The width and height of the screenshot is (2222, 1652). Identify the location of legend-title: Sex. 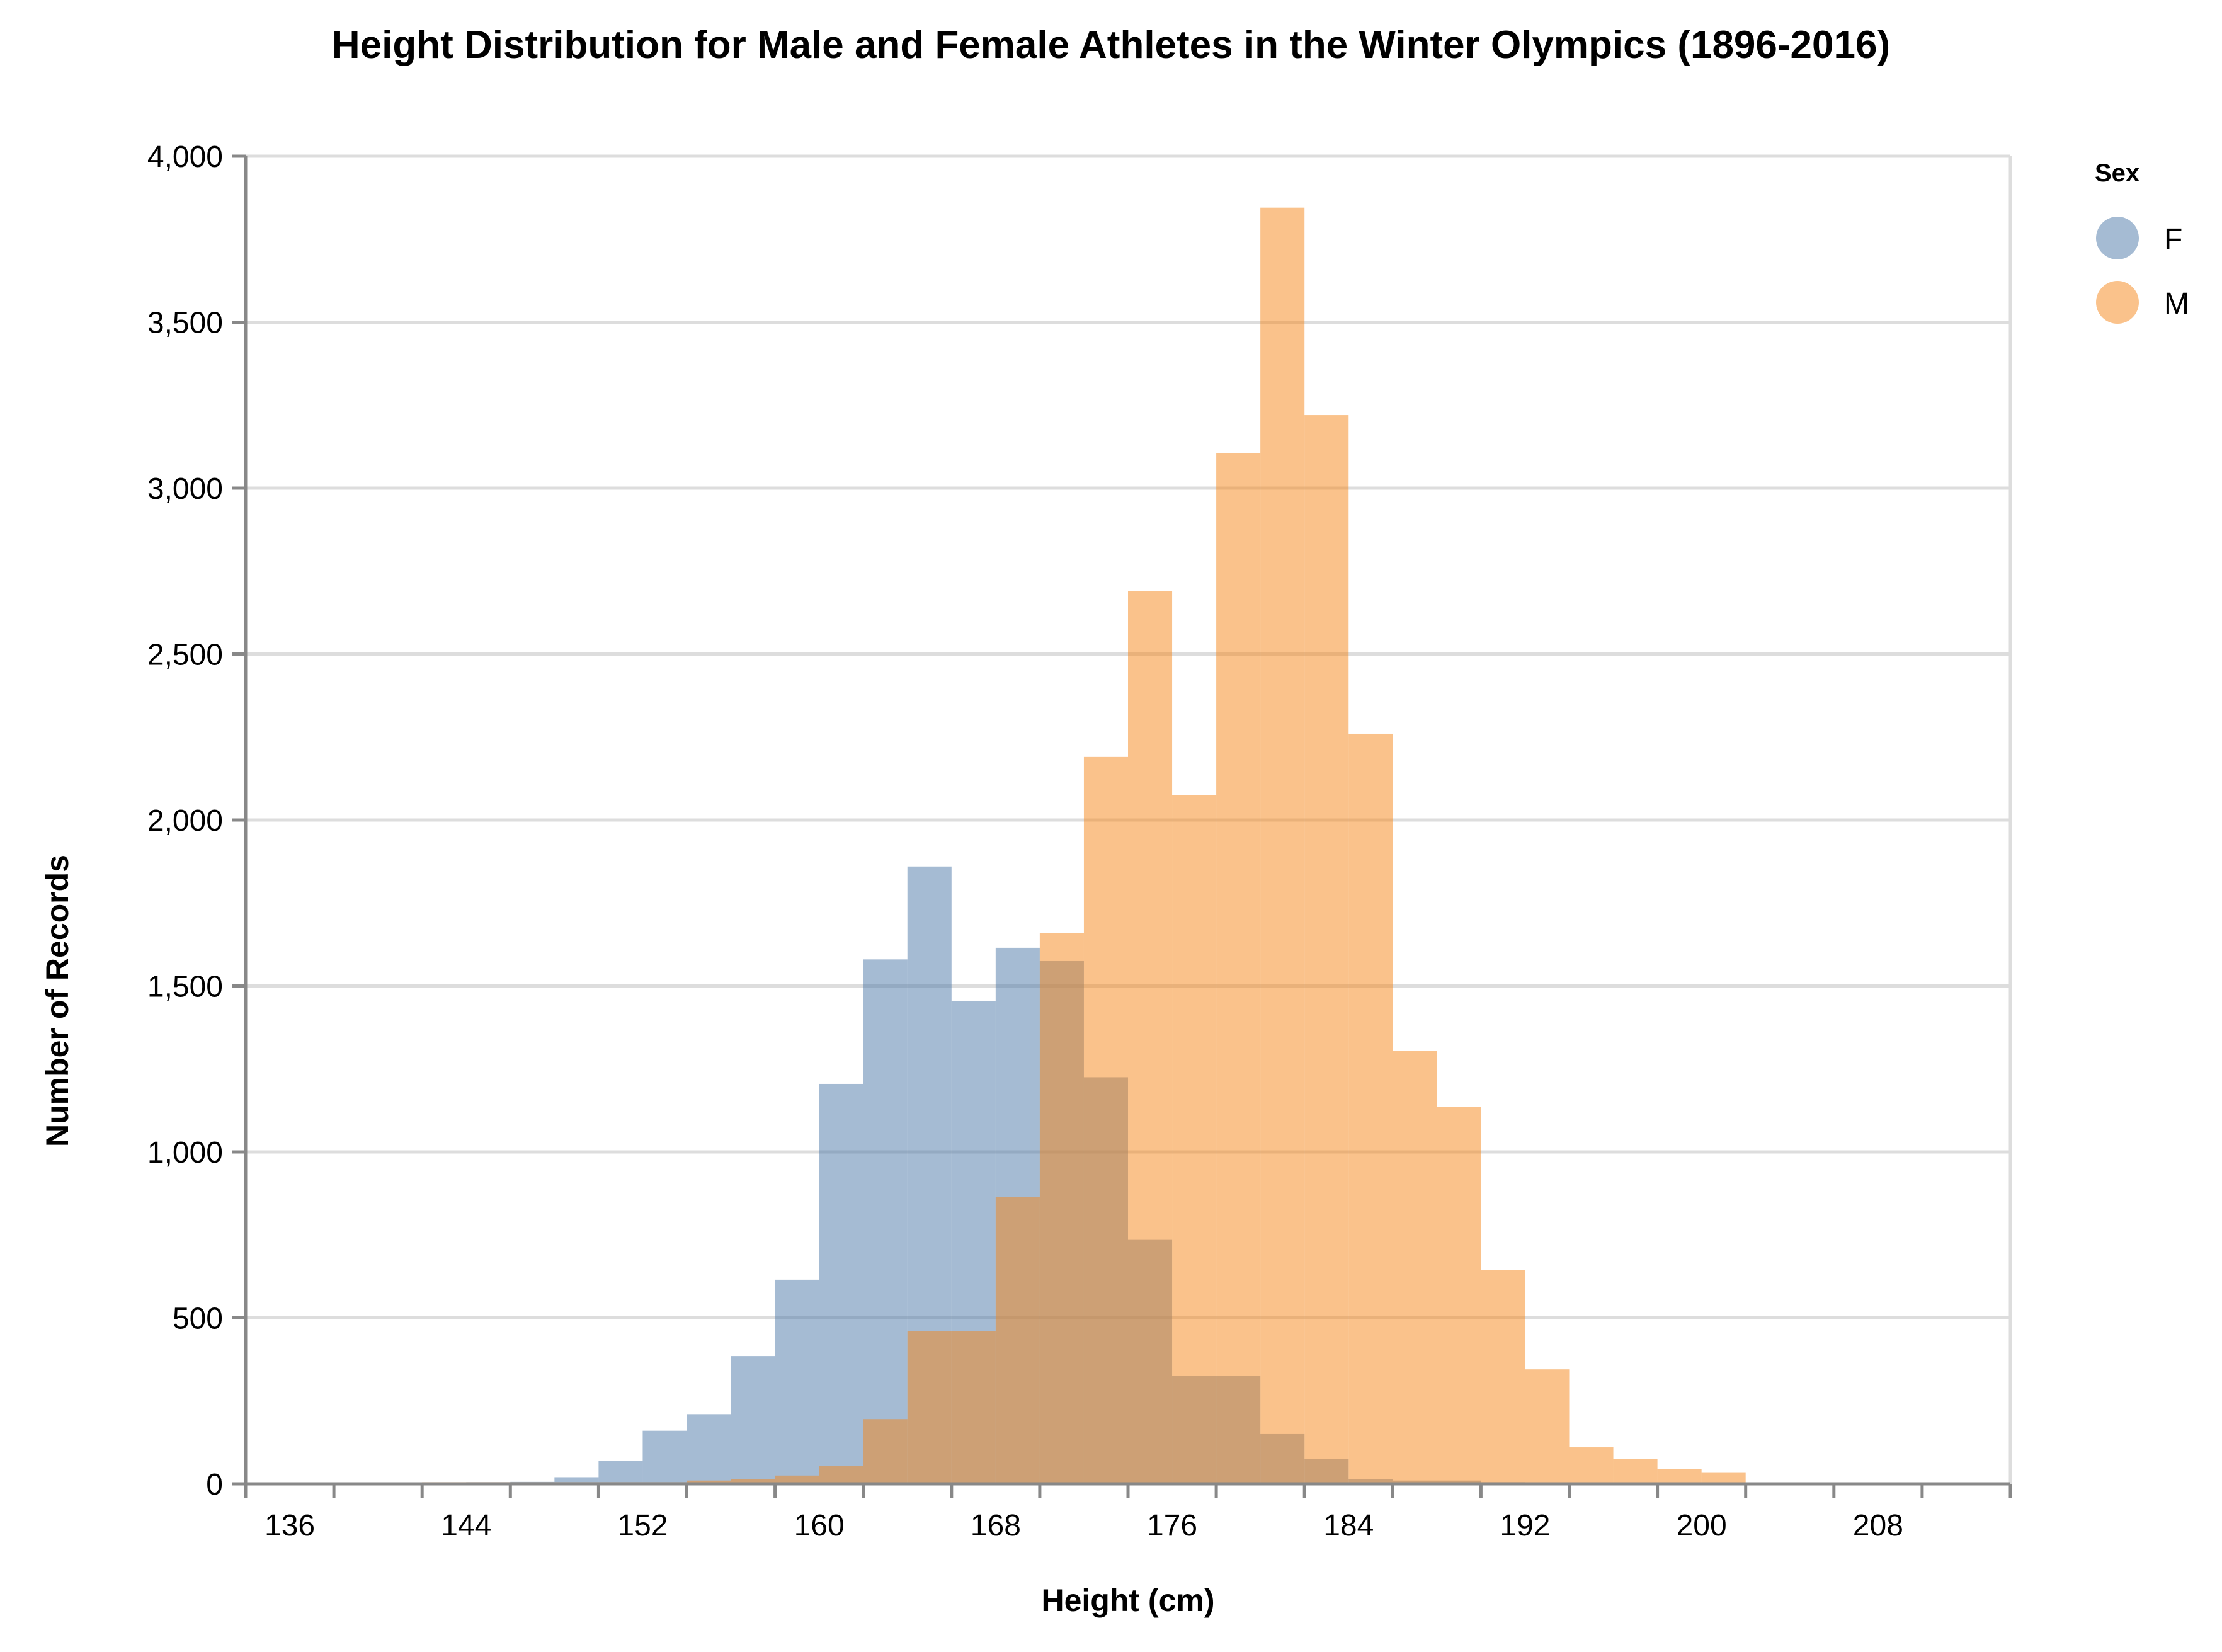
(2117, 173).